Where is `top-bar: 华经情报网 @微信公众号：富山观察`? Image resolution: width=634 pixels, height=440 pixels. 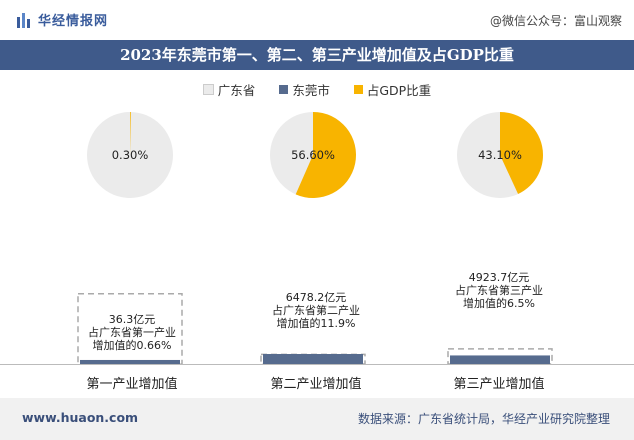 top-bar: 华经情报网 @微信公众号：富山观察 is located at coordinates (317, 20).